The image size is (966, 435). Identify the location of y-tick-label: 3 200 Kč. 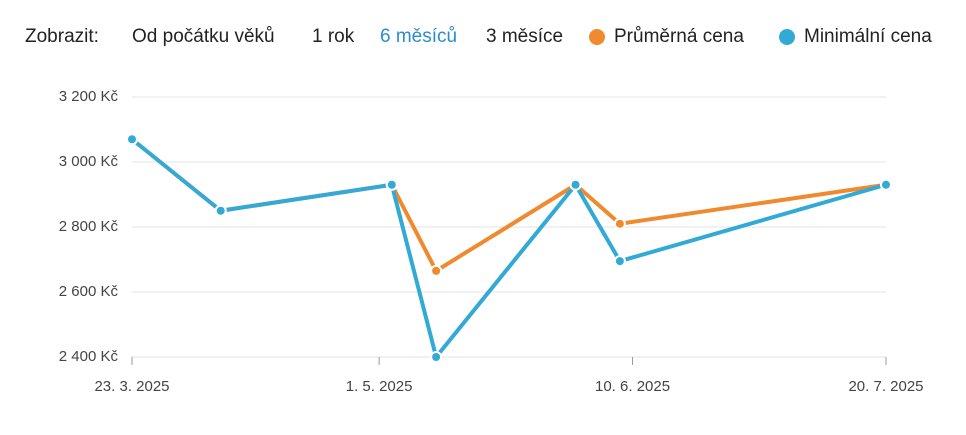
(89, 96).